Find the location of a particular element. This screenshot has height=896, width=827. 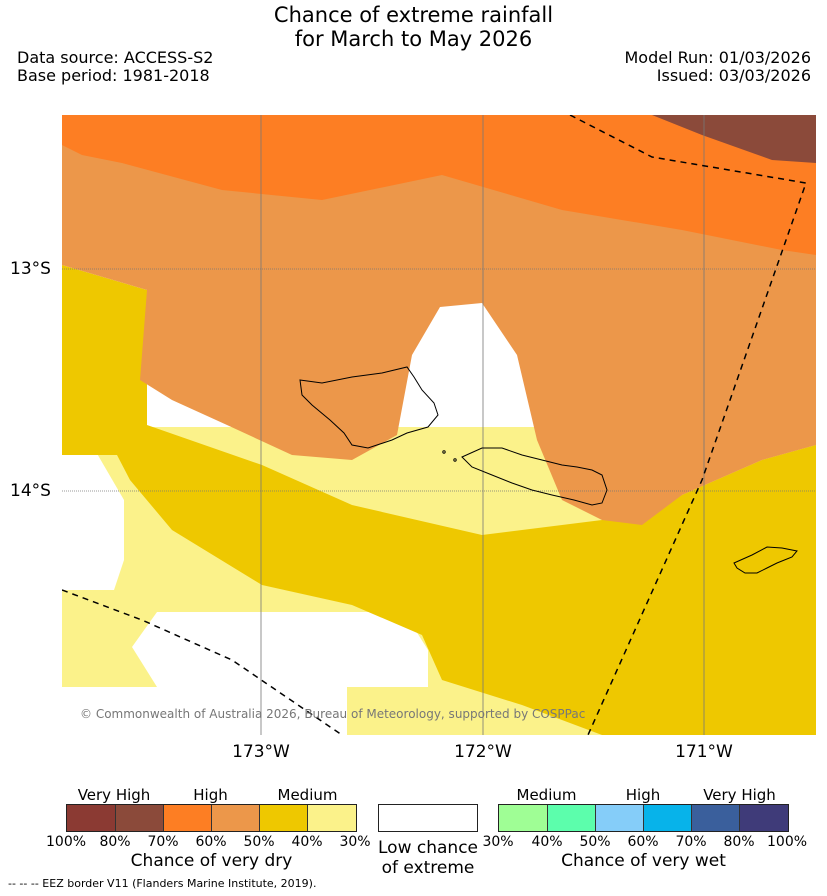

lon-label-171w: 171°W is located at coordinates (704, 752).